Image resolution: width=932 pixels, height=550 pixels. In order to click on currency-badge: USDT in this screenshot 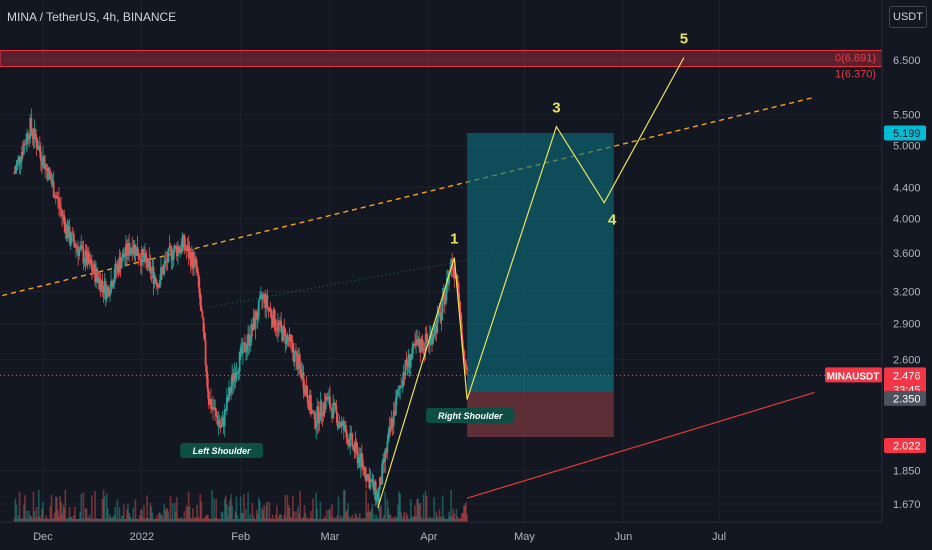, I will do `click(908, 17)`.